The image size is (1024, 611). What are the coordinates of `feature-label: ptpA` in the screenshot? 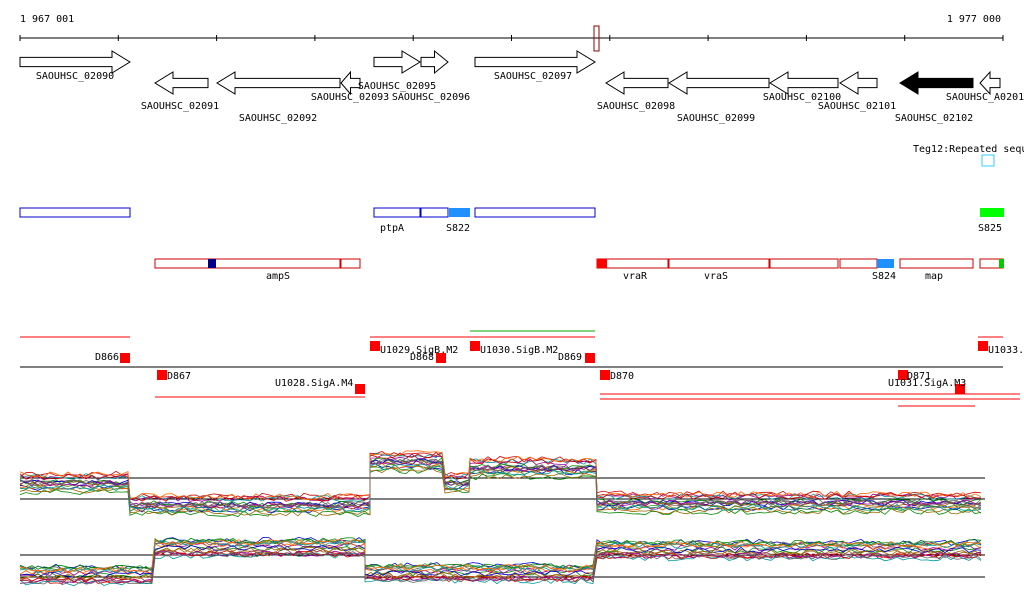 It's located at (392, 228).